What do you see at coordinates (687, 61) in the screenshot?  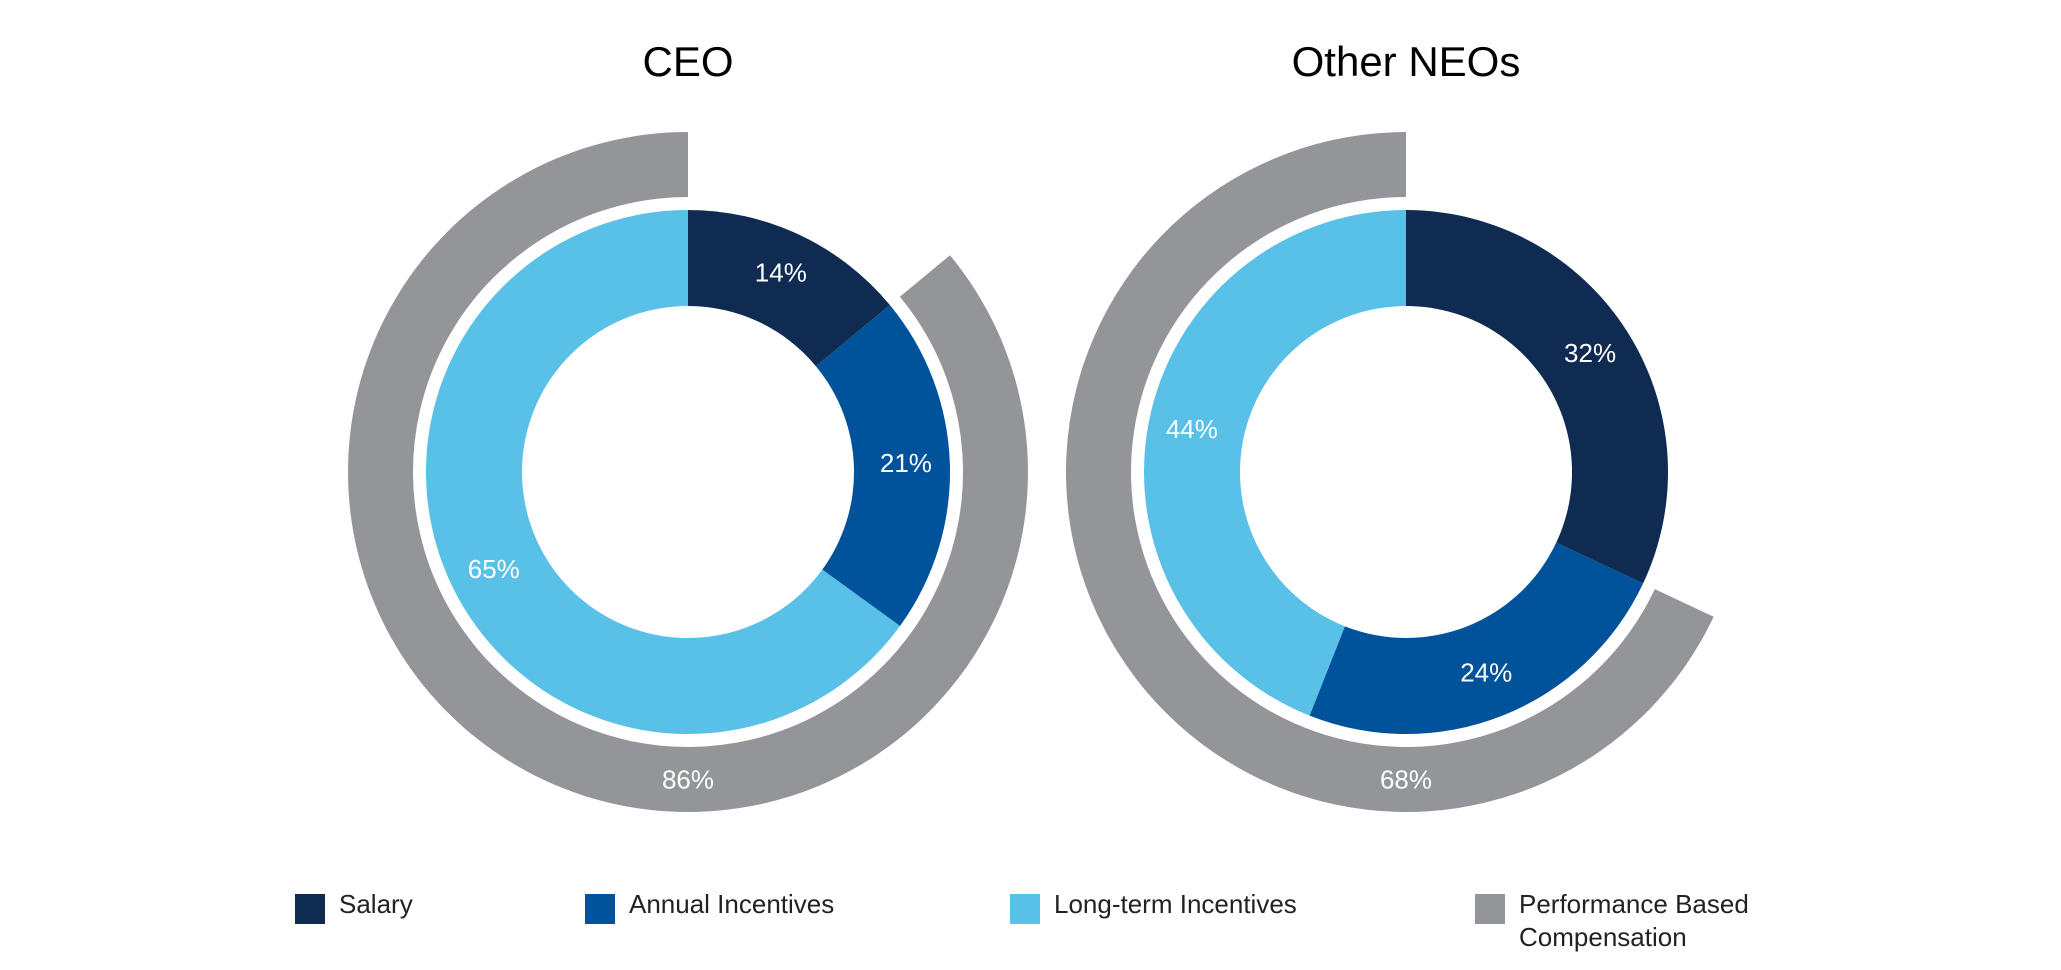 I see `ceo-chart-title: CEO` at bounding box center [687, 61].